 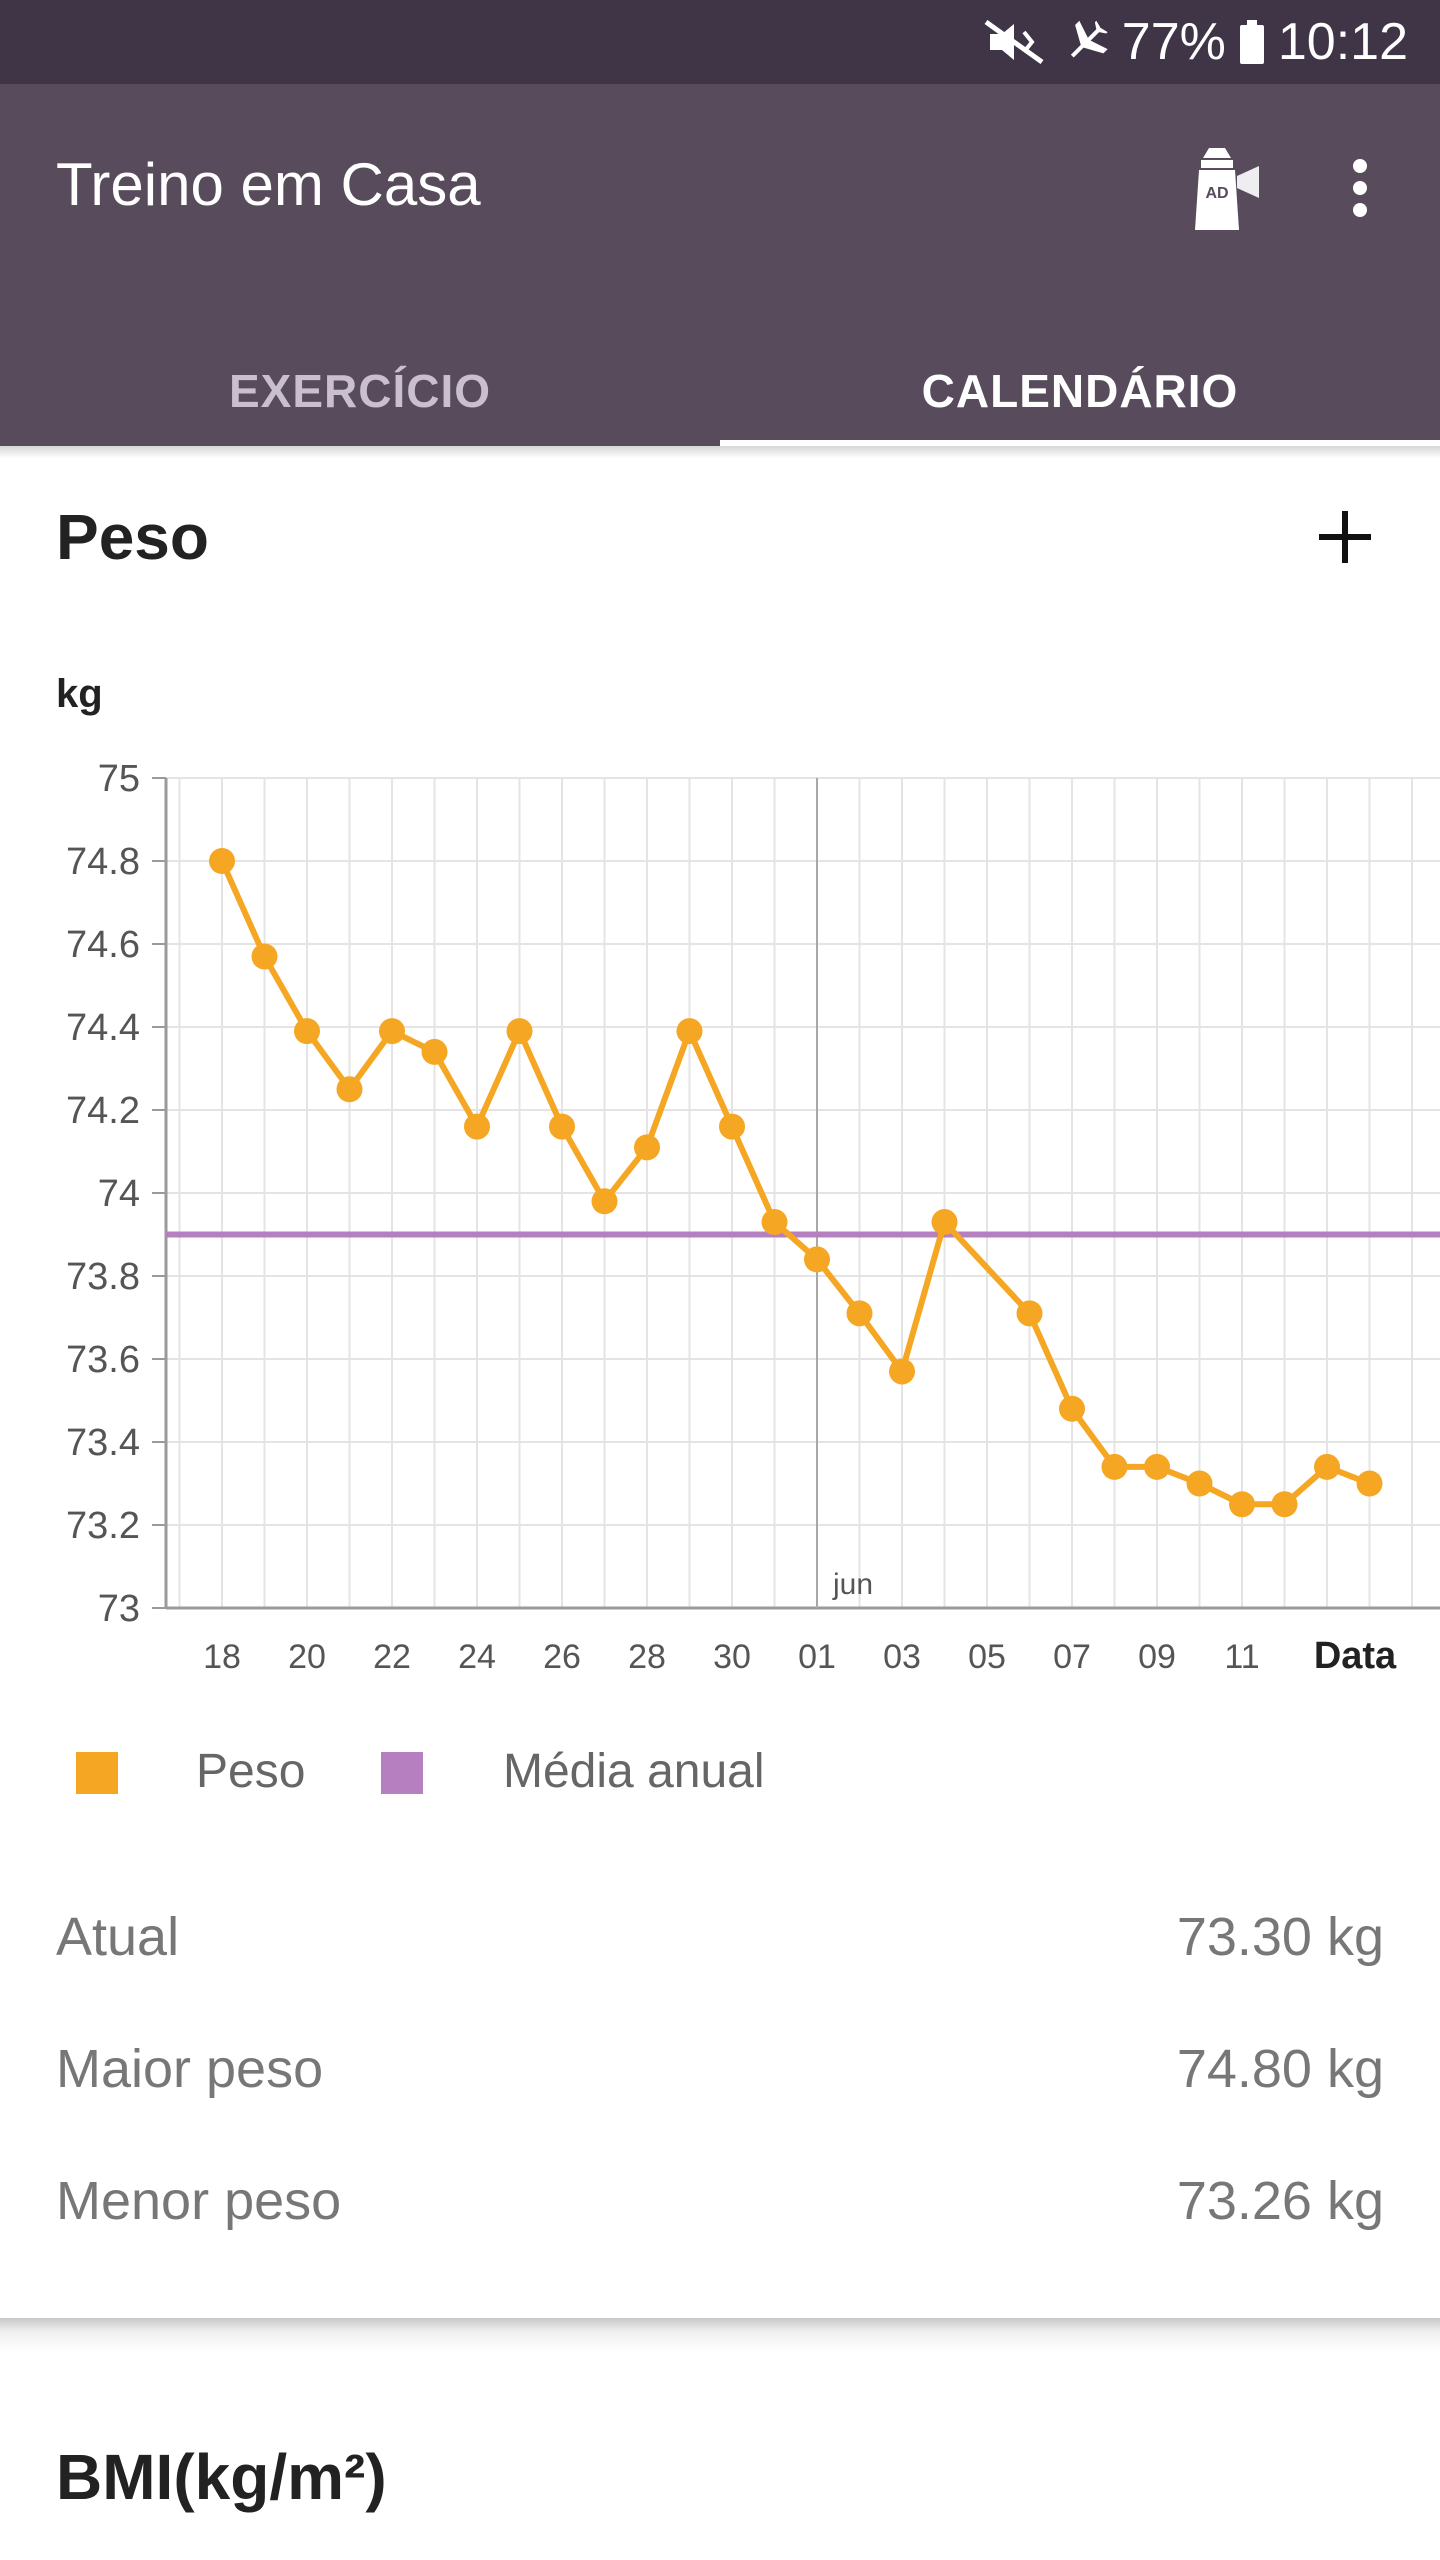 I want to click on tab-calendario: CALENDÁRIO, so click(x=1080, y=391).